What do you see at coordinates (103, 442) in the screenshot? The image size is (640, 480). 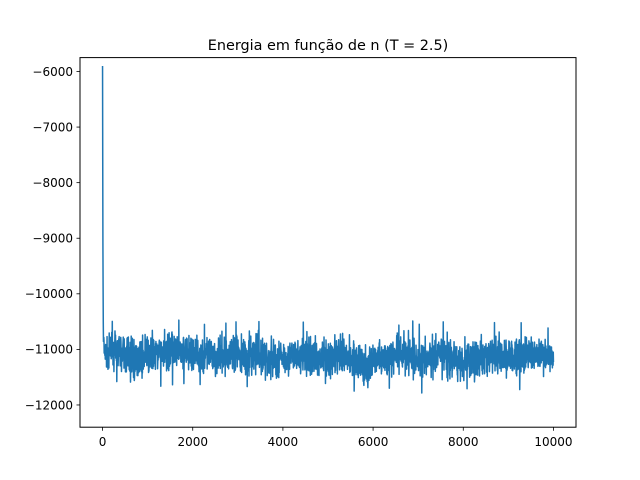 I see `x-tick-label: 0` at bounding box center [103, 442].